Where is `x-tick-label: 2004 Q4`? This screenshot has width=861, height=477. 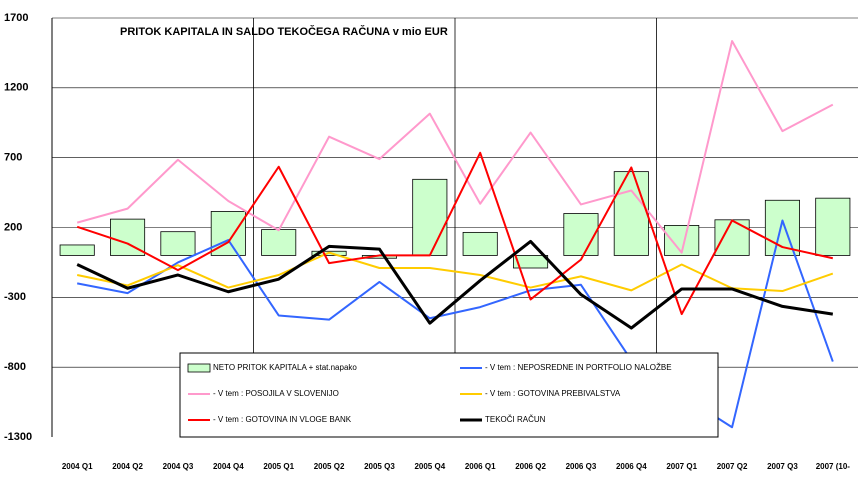 x-tick-label: 2004 Q4 is located at coordinates (228, 466).